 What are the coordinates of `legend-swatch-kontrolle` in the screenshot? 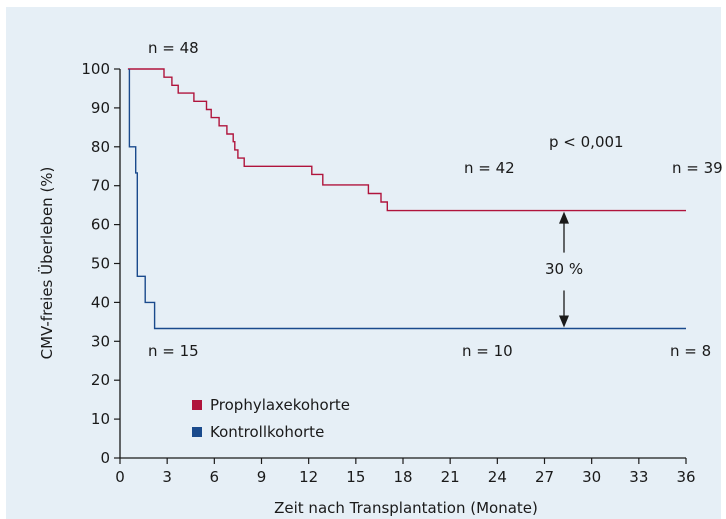 It's located at (197, 432).